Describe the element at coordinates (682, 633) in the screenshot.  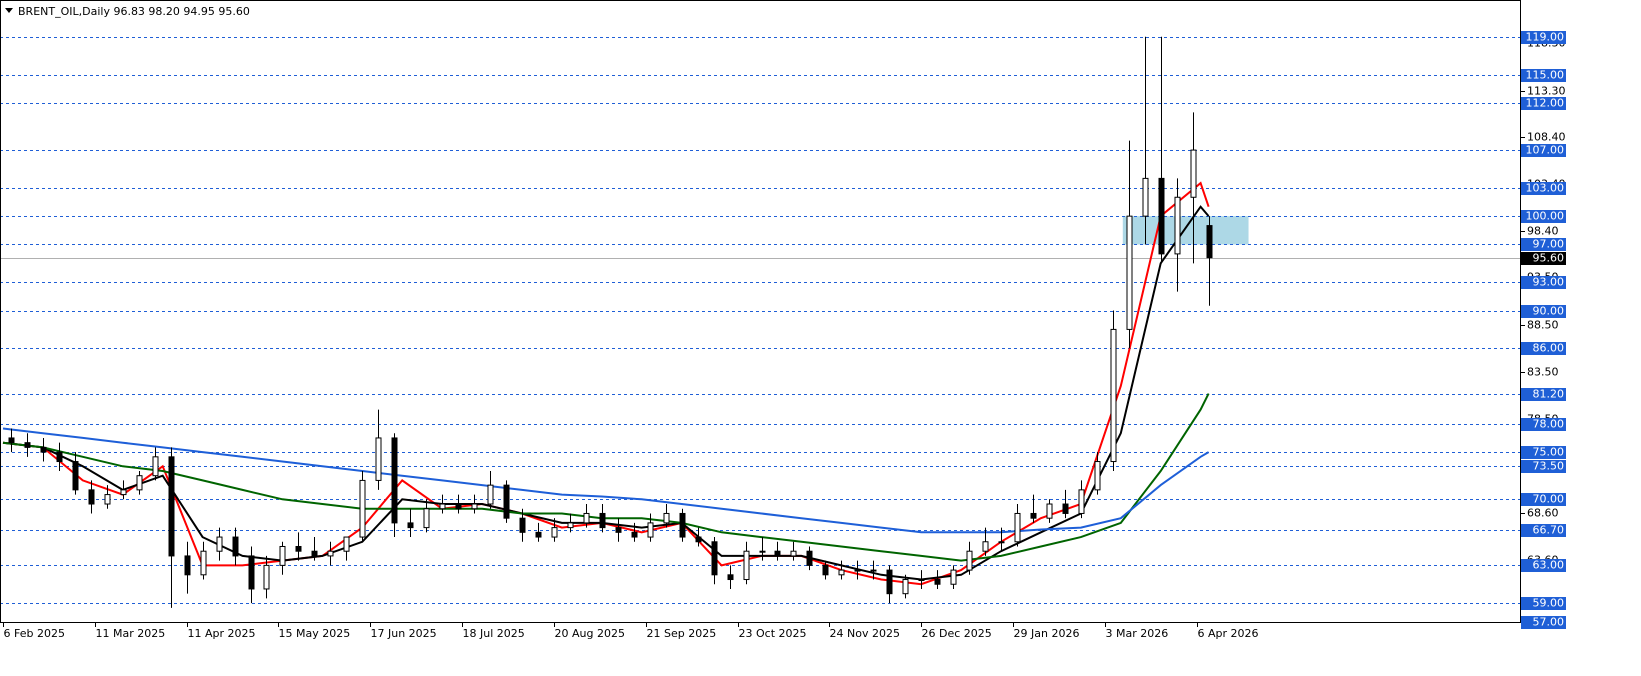
I see `x-tick-label: 21 Sep 2025` at that location.